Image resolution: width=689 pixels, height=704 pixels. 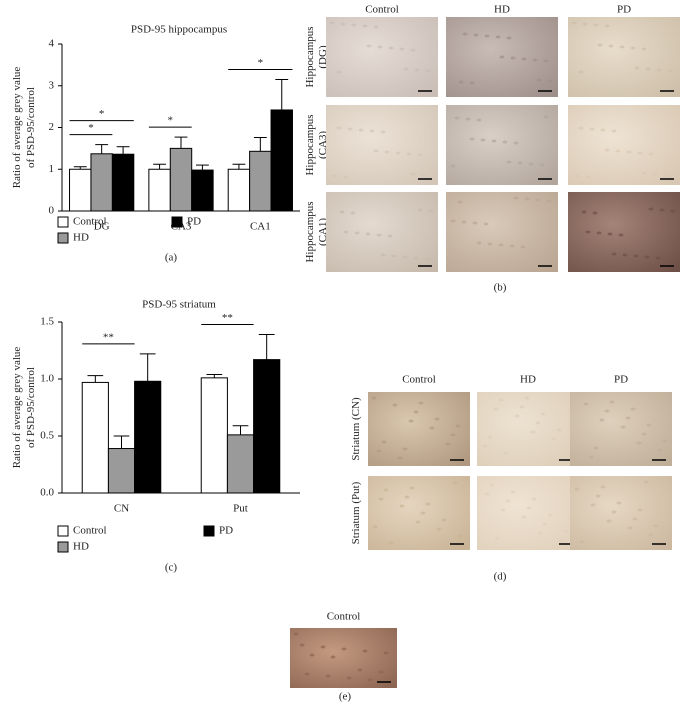 I want to click on column-header: HD, so click(x=528, y=380).